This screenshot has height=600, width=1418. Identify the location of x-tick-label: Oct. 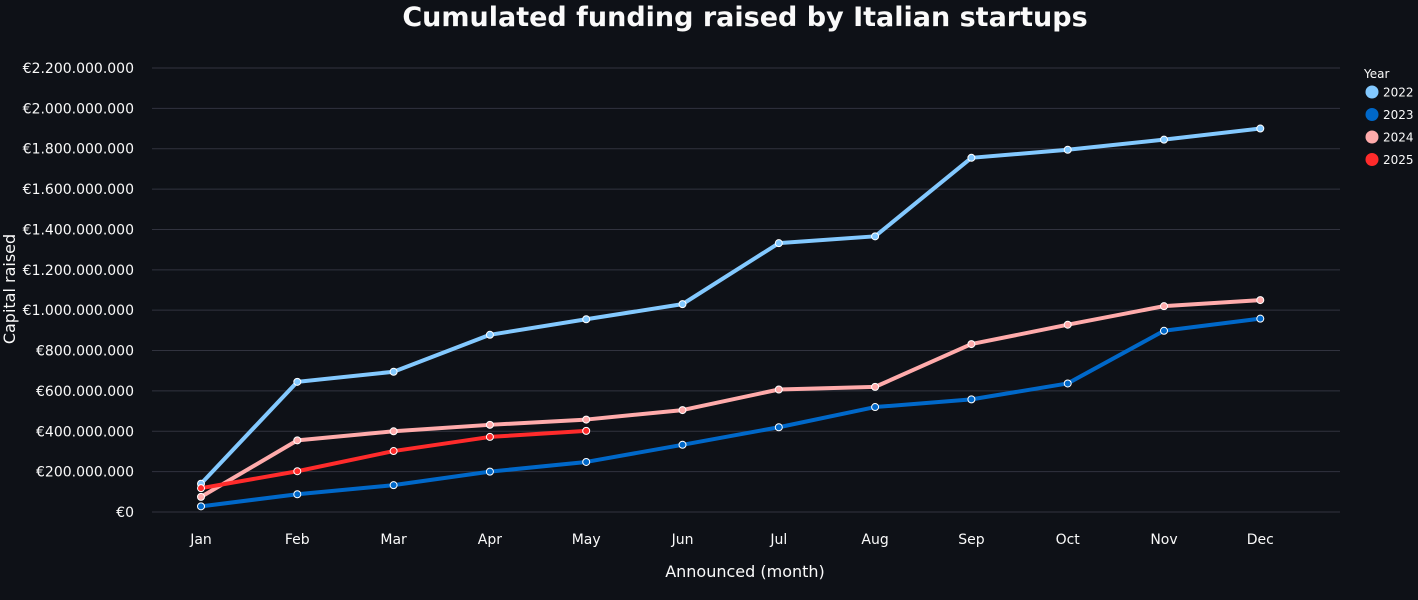
(1068, 540).